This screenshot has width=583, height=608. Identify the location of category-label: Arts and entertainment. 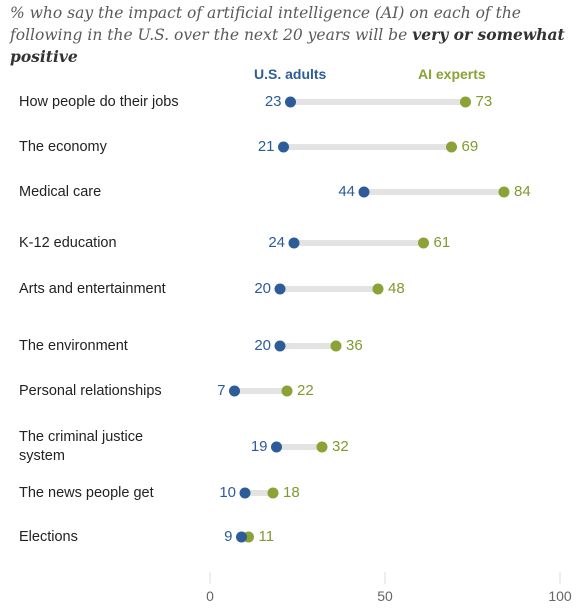
(92, 289).